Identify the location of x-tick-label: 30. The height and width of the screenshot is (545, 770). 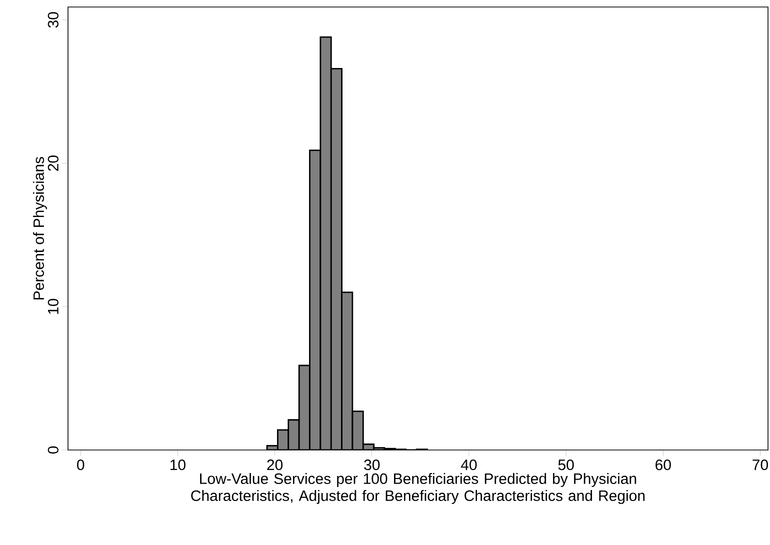
(372, 465).